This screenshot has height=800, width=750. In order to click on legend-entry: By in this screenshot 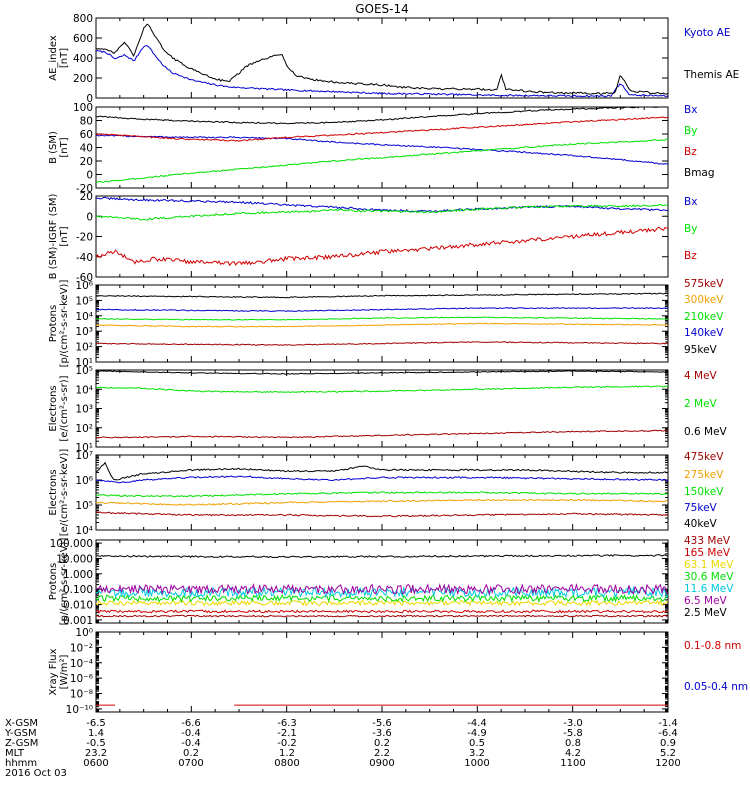, I will do `click(690, 229)`.